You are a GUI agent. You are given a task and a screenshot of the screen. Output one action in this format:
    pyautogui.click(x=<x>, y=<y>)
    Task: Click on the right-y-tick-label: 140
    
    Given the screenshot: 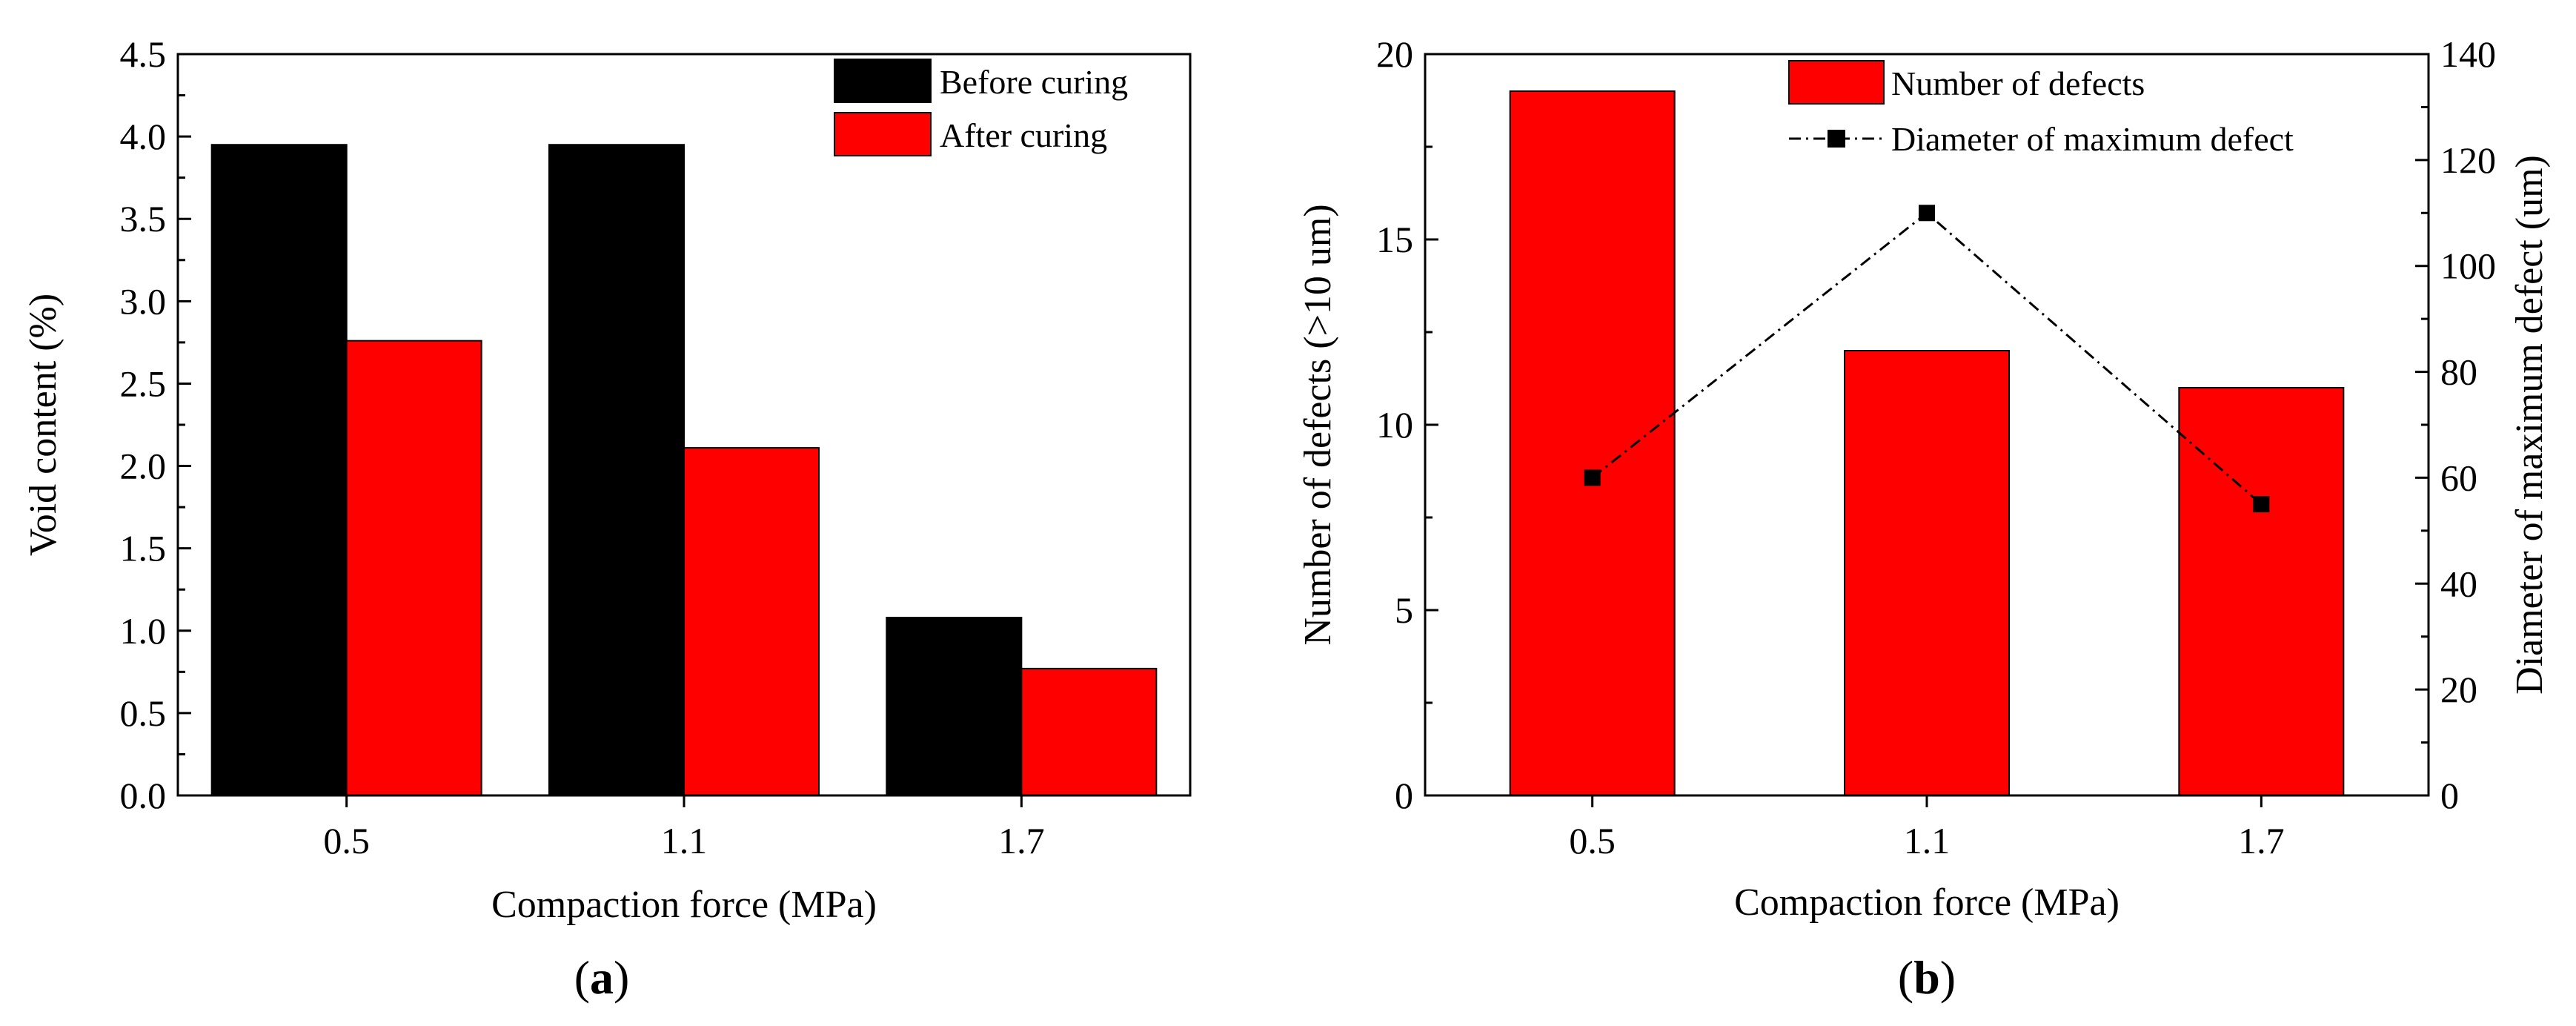 What is the action you would take?
    pyautogui.click(x=2468, y=54)
    